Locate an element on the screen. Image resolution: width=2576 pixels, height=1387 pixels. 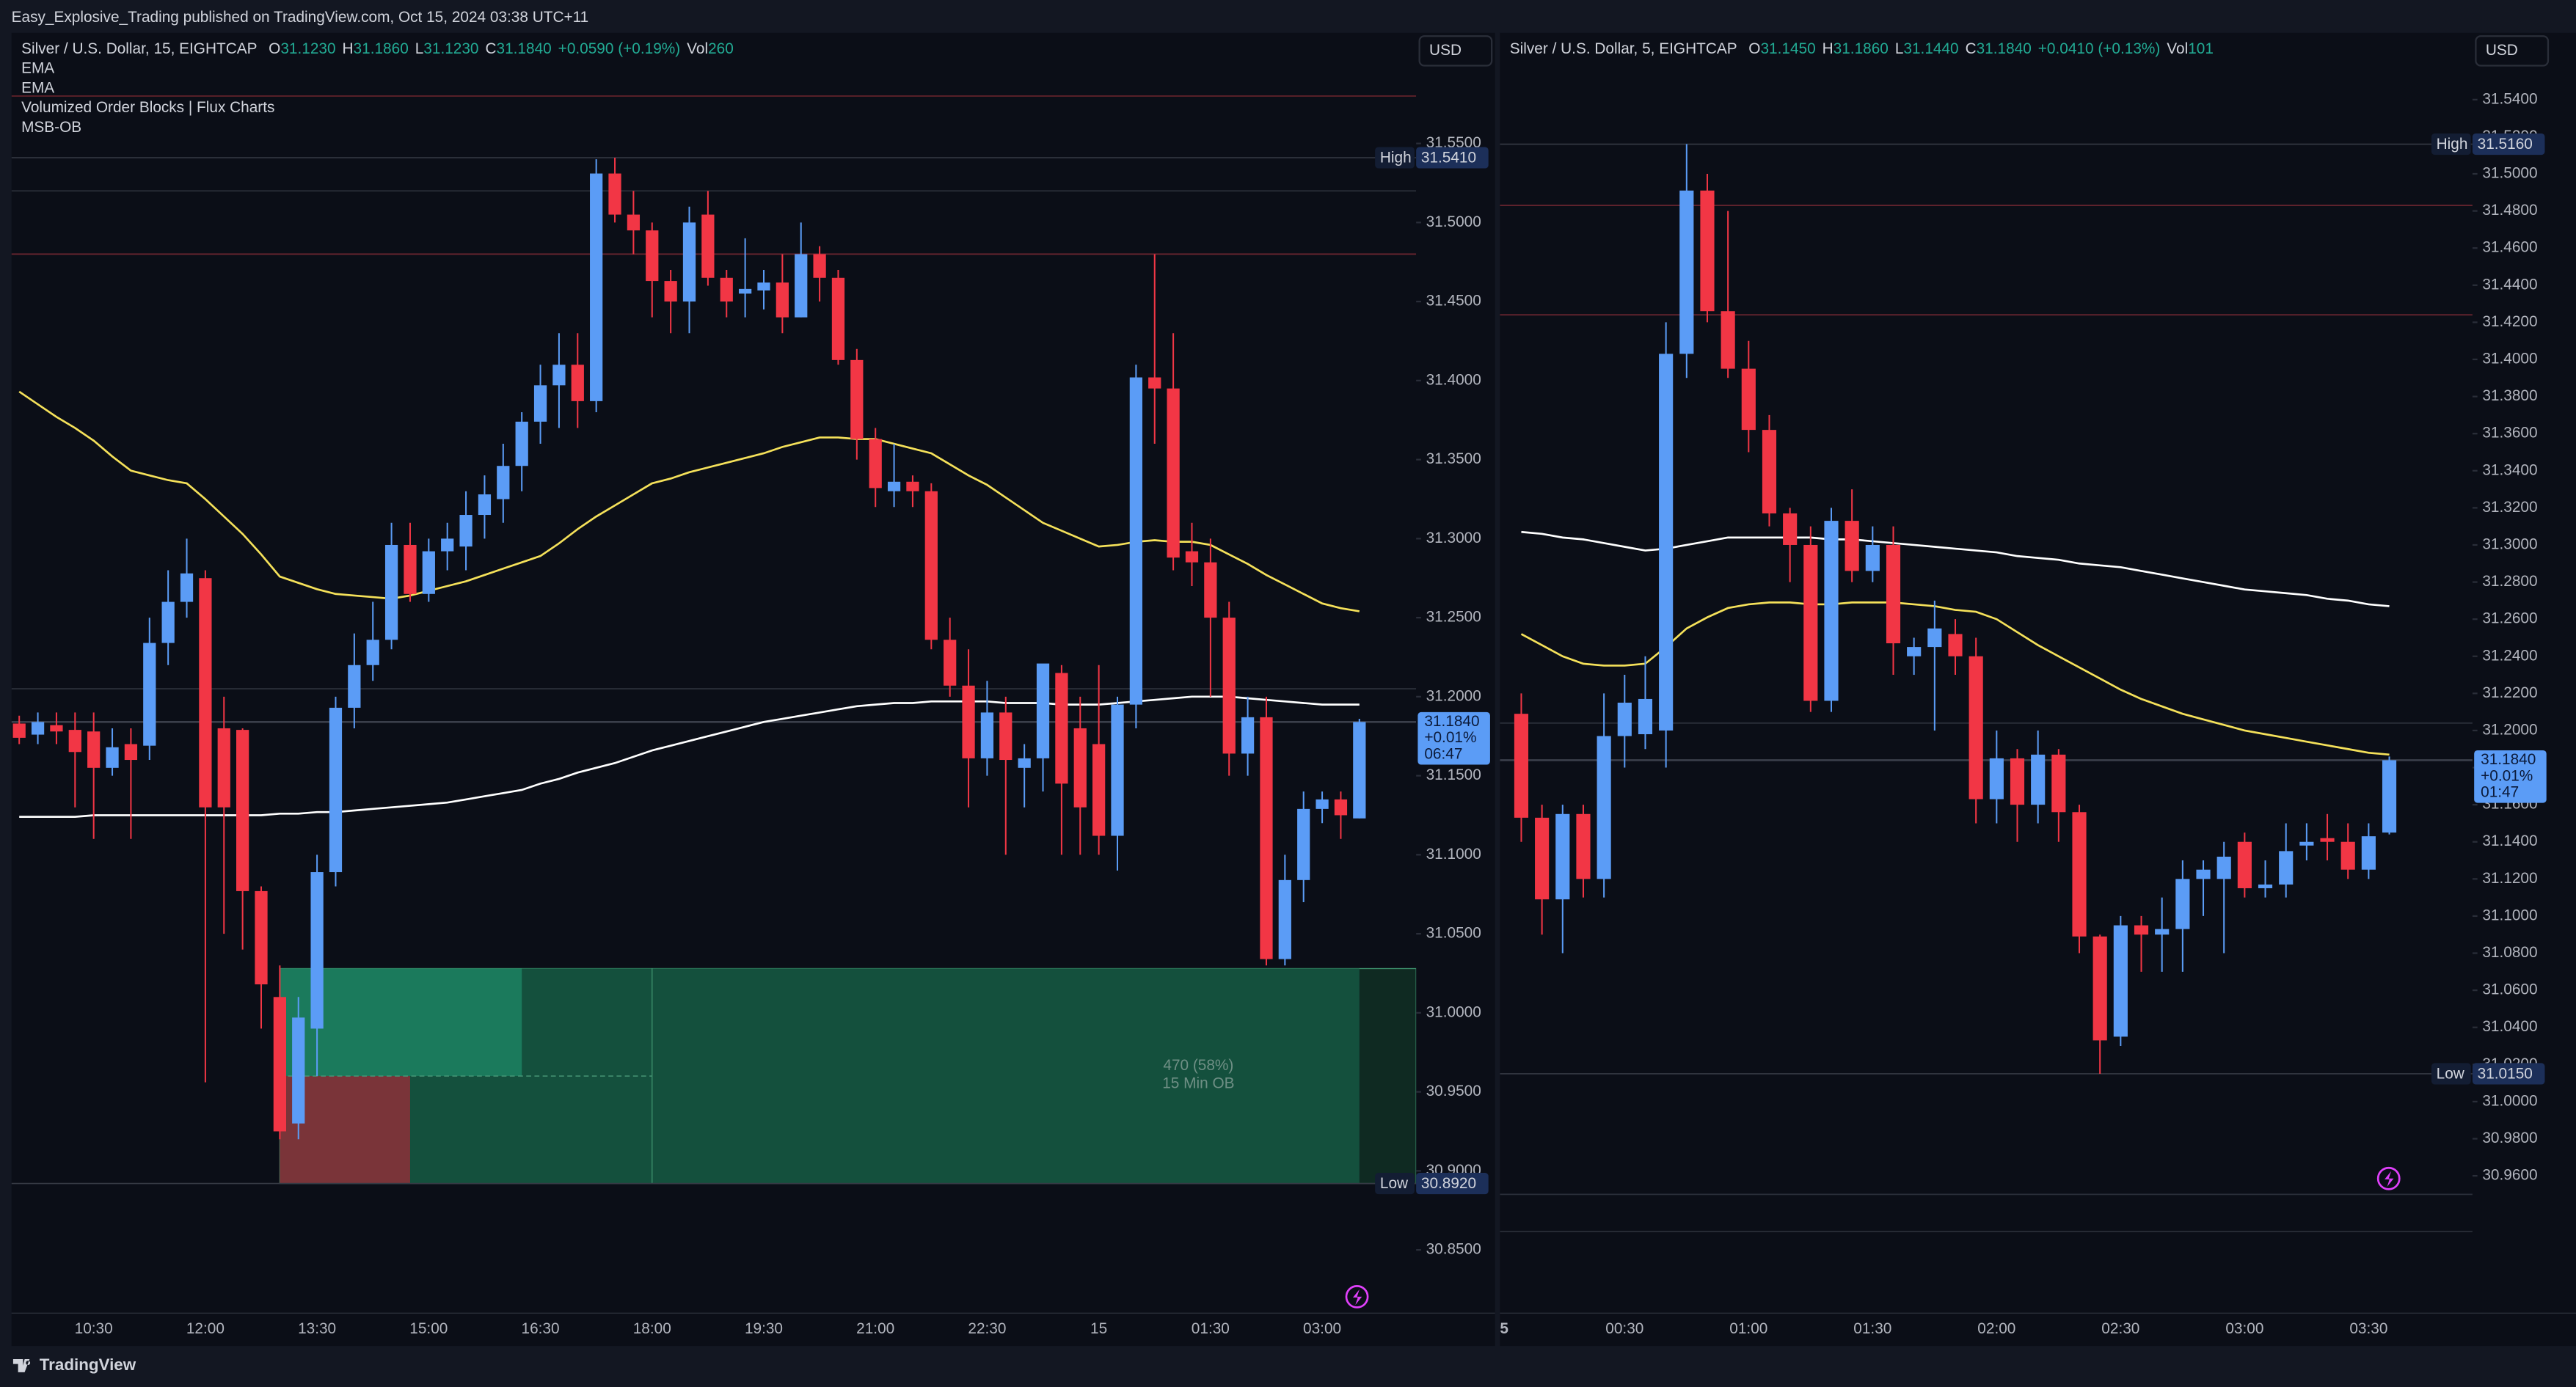
indicator-name: EMA is located at coordinates (38, 87).